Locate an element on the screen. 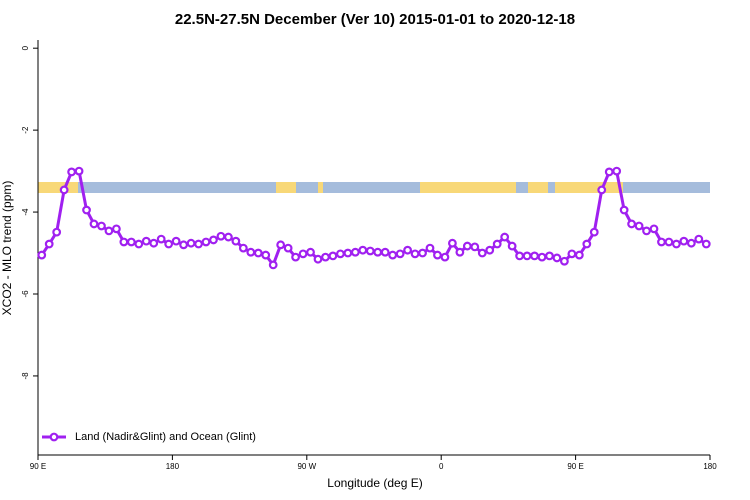 This screenshot has width=750, height=500. y-tick-label: -8 is located at coordinates (25, 376).